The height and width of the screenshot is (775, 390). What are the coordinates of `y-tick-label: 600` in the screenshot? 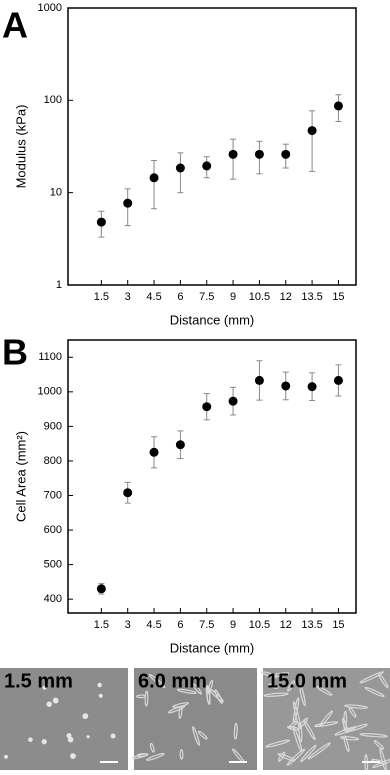 It's located at (53, 530).